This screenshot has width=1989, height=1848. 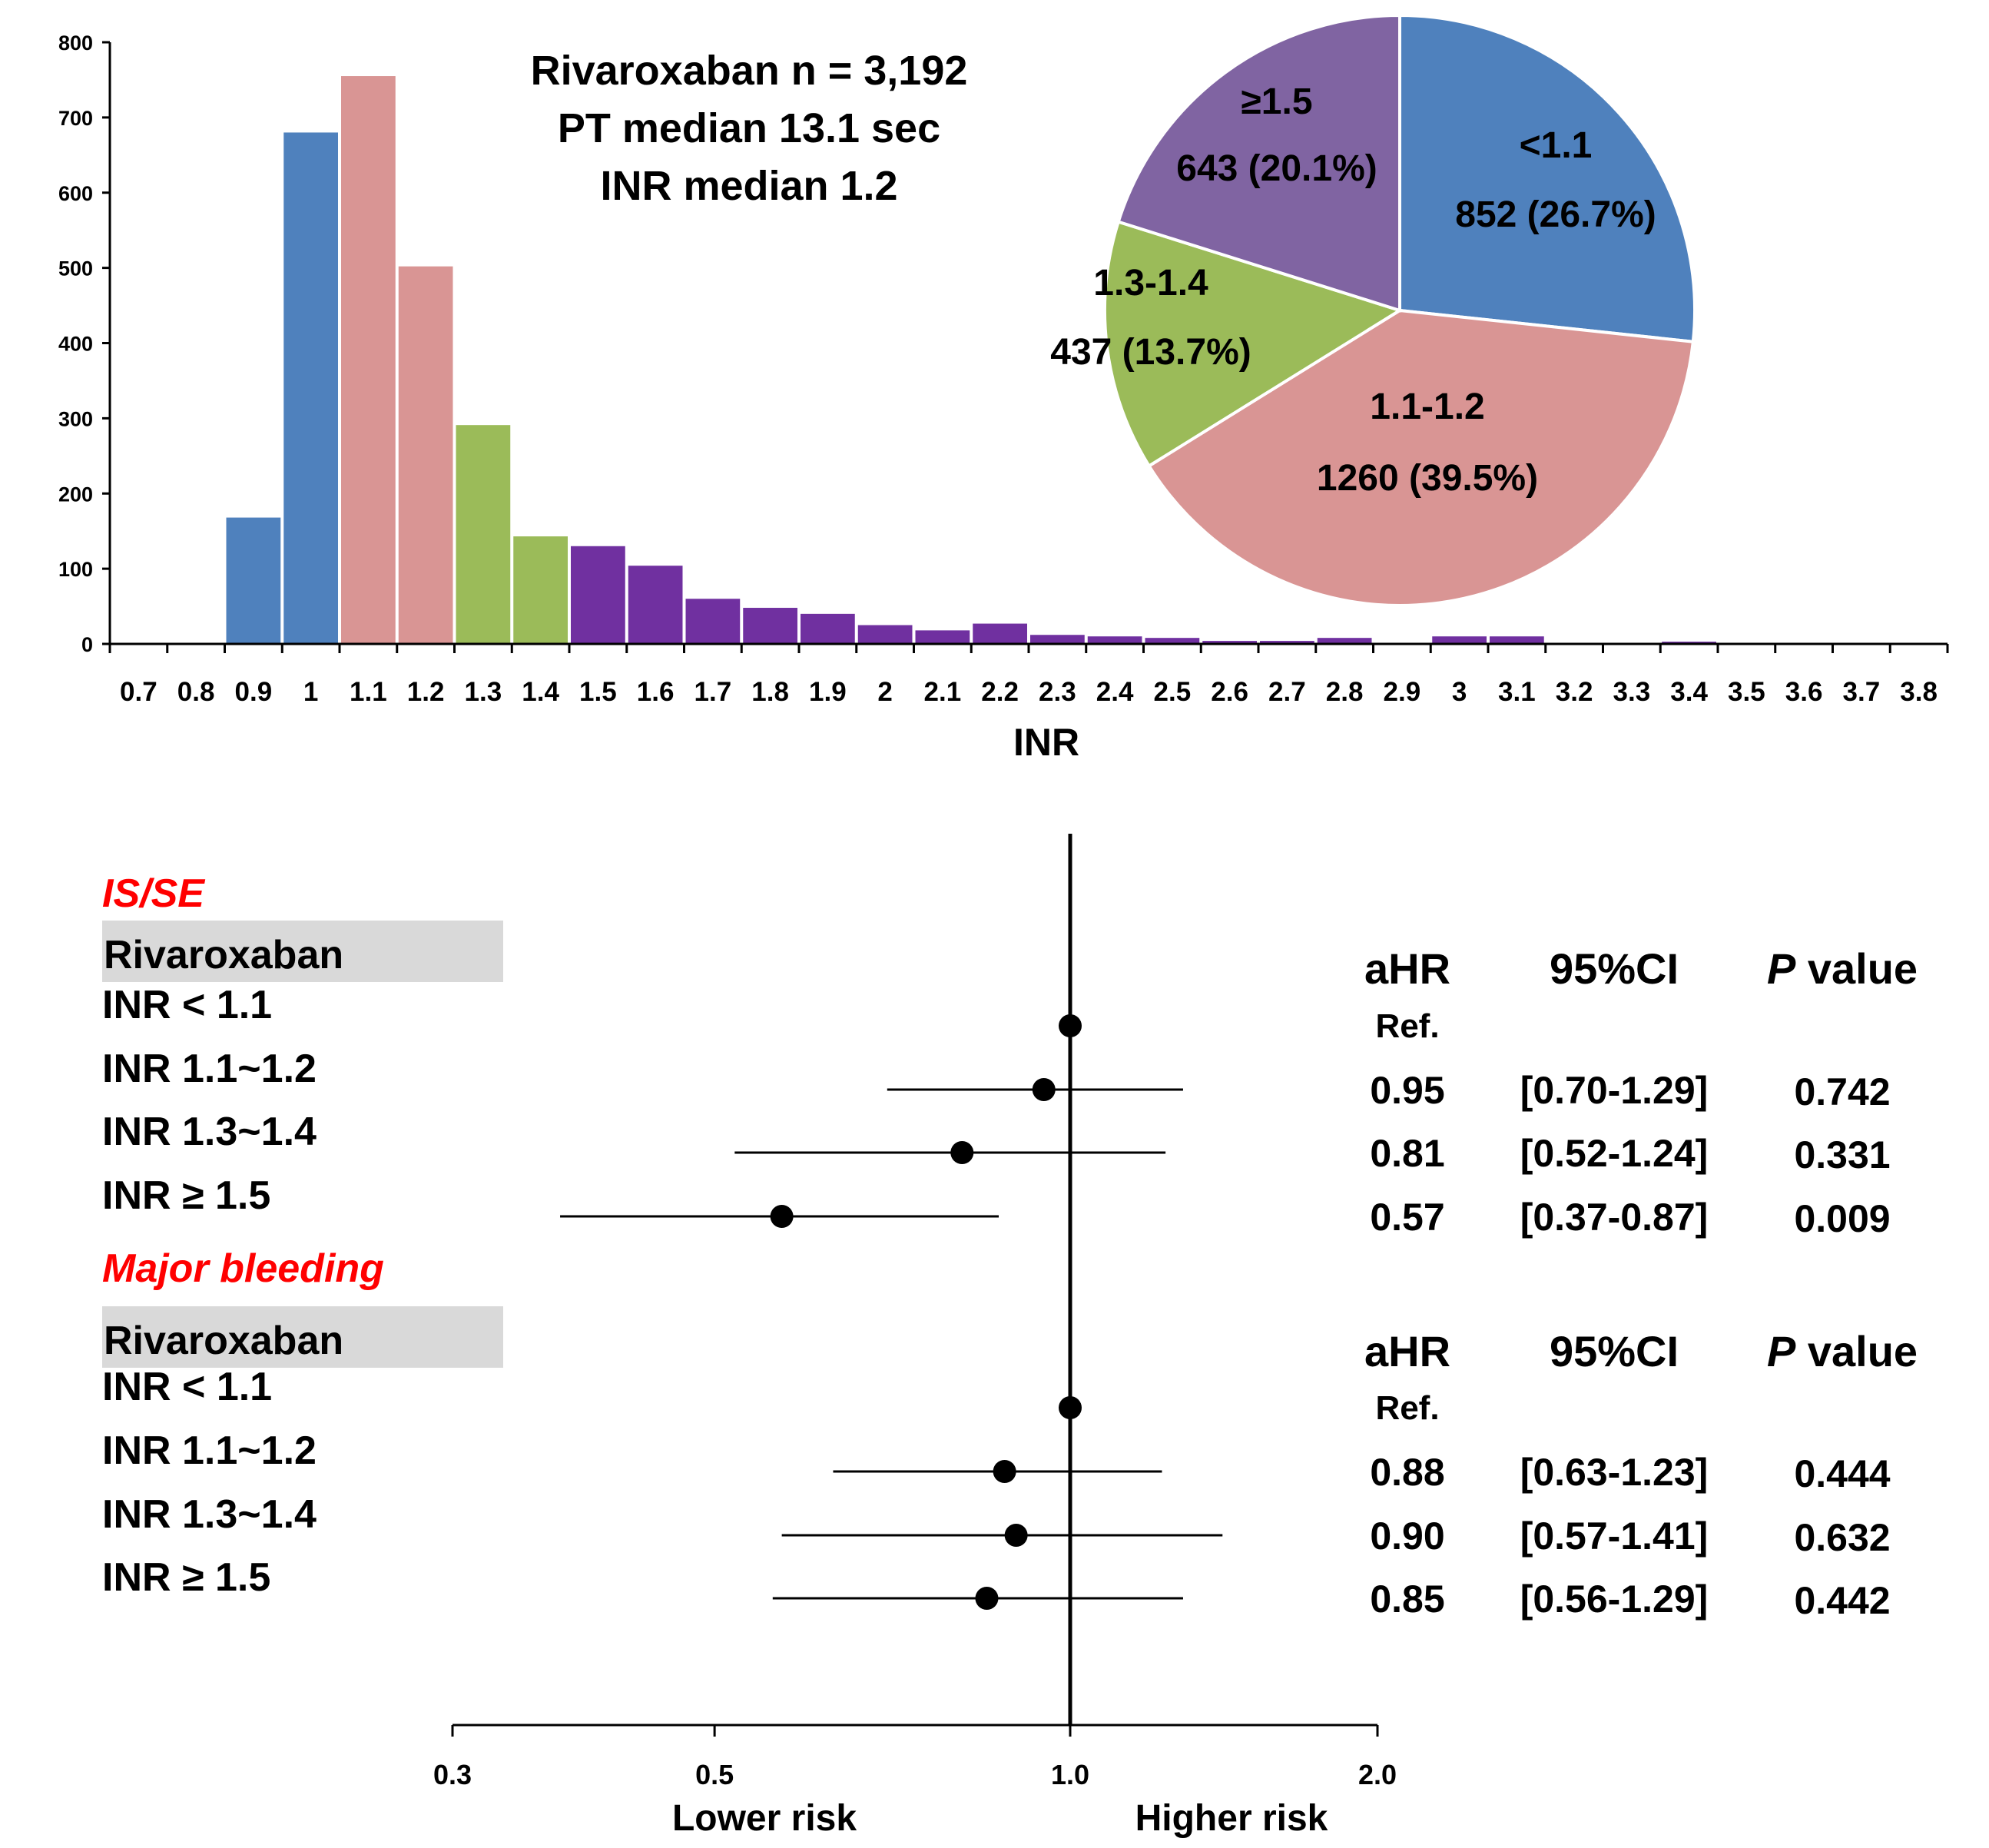 What do you see at coordinates (426, 692) in the screenshot?
I see `histogram-x-tick-label: 1.2` at bounding box center [426, 692].